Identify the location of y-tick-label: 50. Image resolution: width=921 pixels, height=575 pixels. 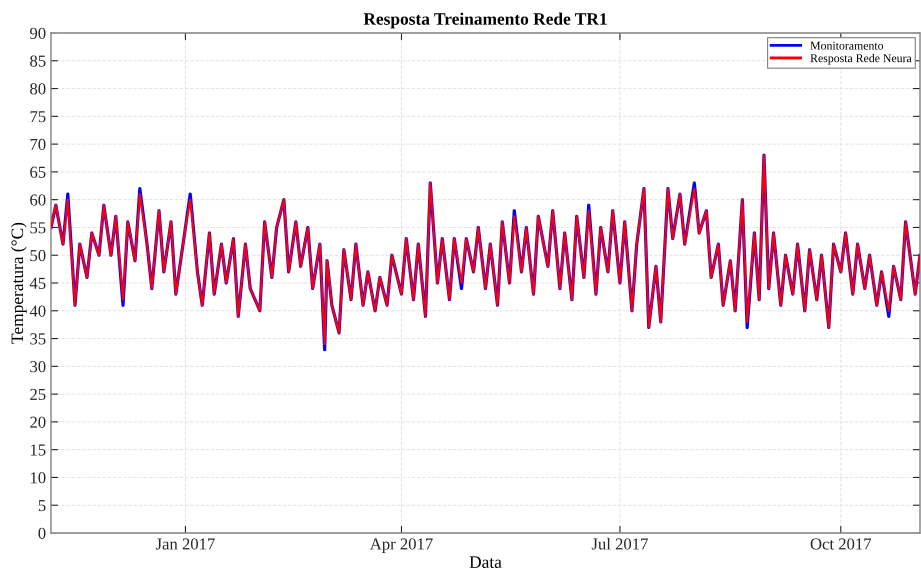
(38, 256).